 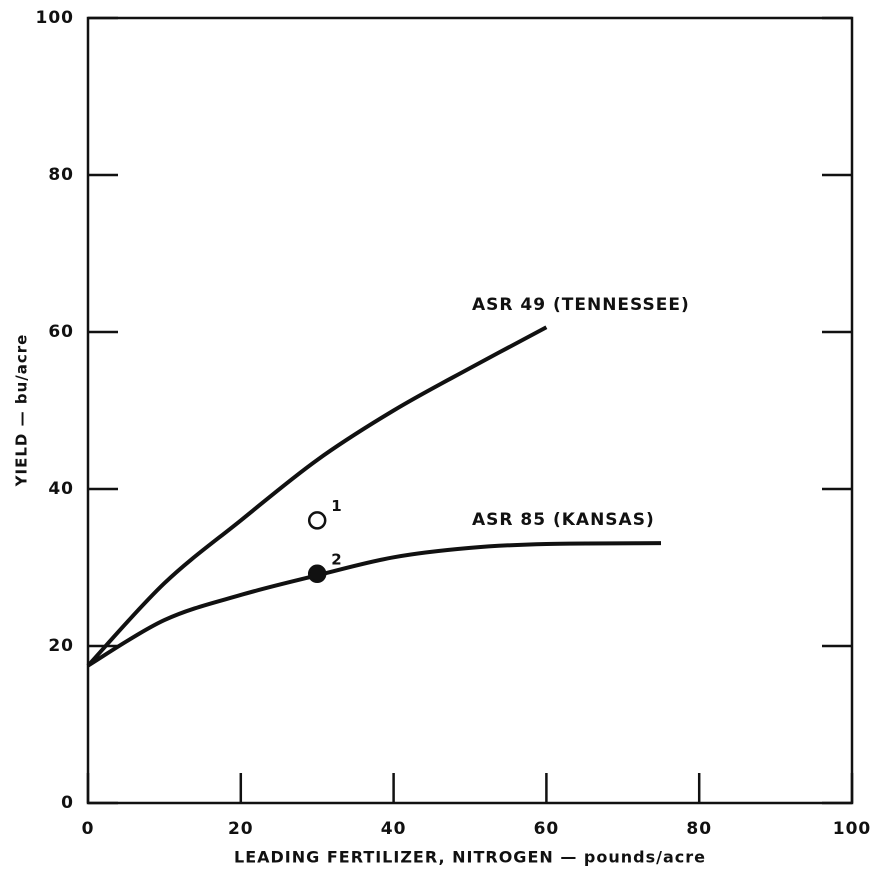 What do you see at coordinates (241, 829) in the screenshot?
I see `x-tick-label: 20` at bounding box center [241, 829].